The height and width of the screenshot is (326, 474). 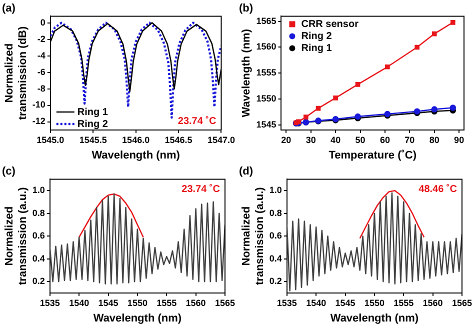 I want to click on chart-title: (d), so click(x=246, y=172).